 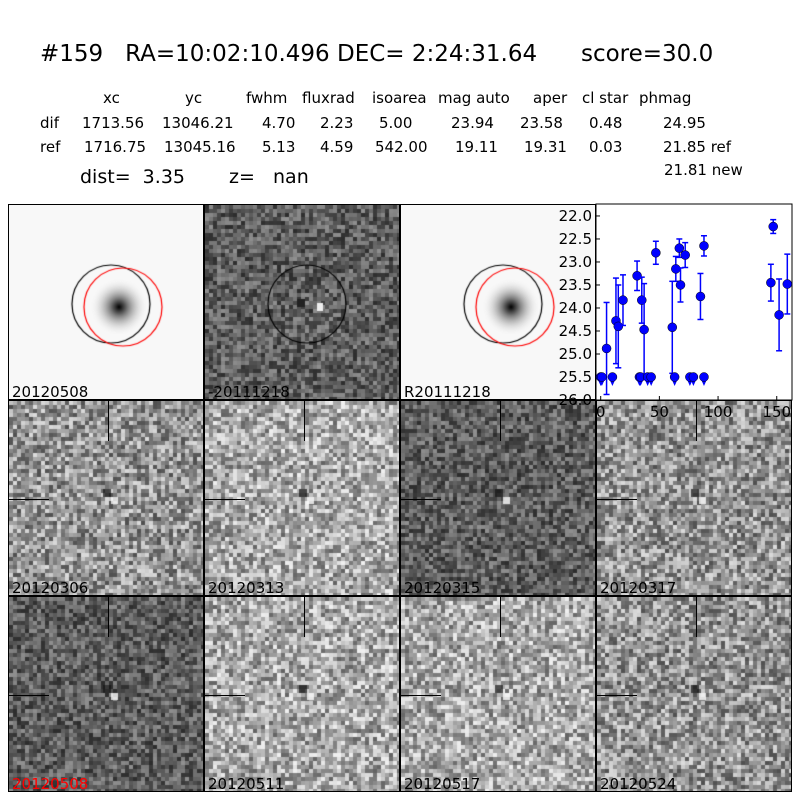 What do you see at coordinates (665, 98) in the screenshot?
I see `column-header: phmag` at bounding box center [665, 98].